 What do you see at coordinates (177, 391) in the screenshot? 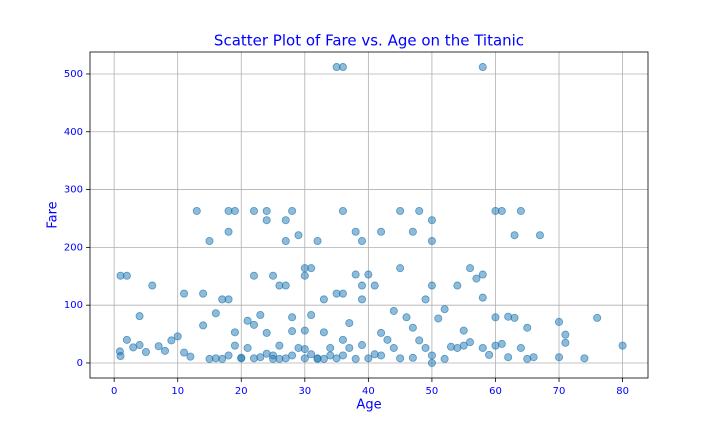
I see `x-tick-label: 10` at bounding box center [177, 391].